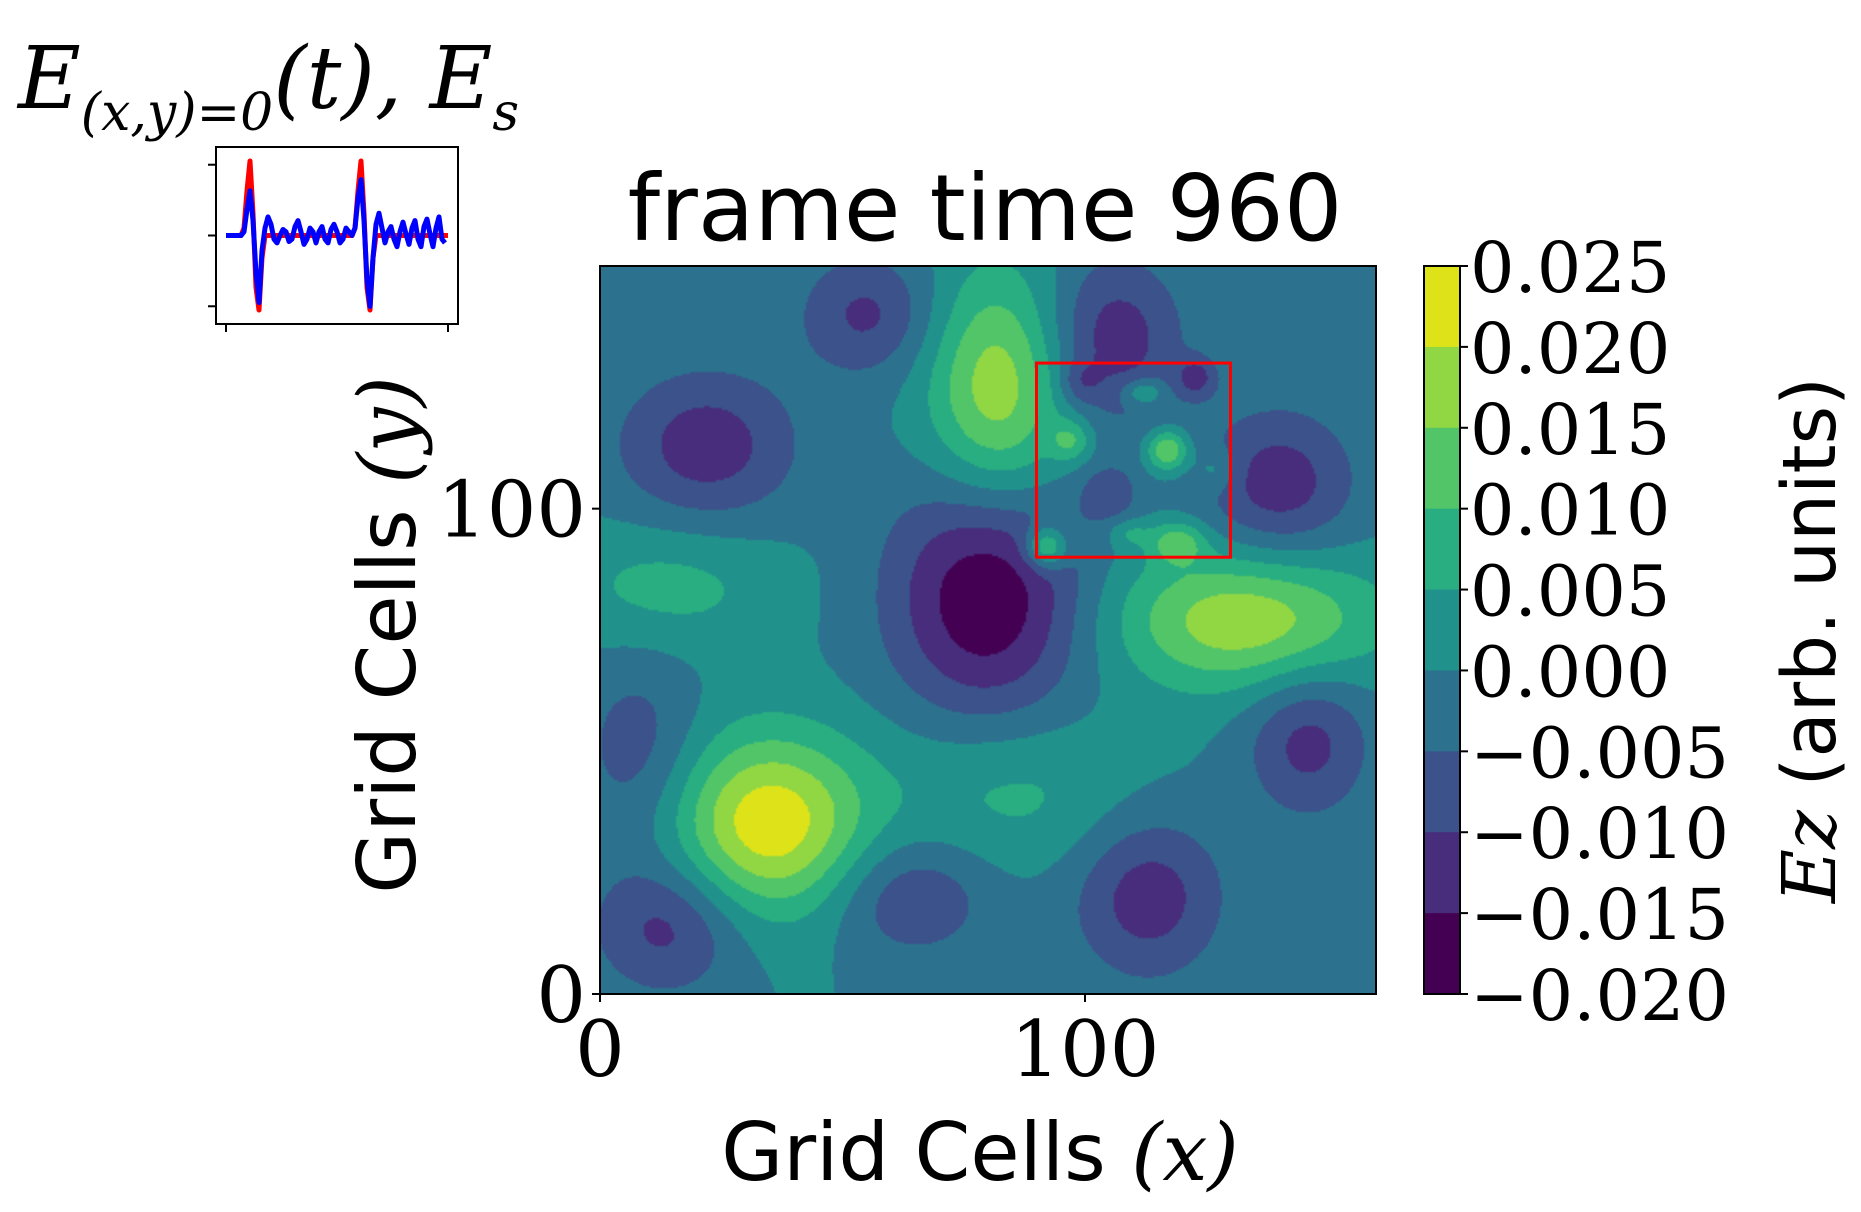  Describe the element at coordinates (1570, 349) in the screenshot. I see `colorbar-tick-label-1: 0.020` at that location.